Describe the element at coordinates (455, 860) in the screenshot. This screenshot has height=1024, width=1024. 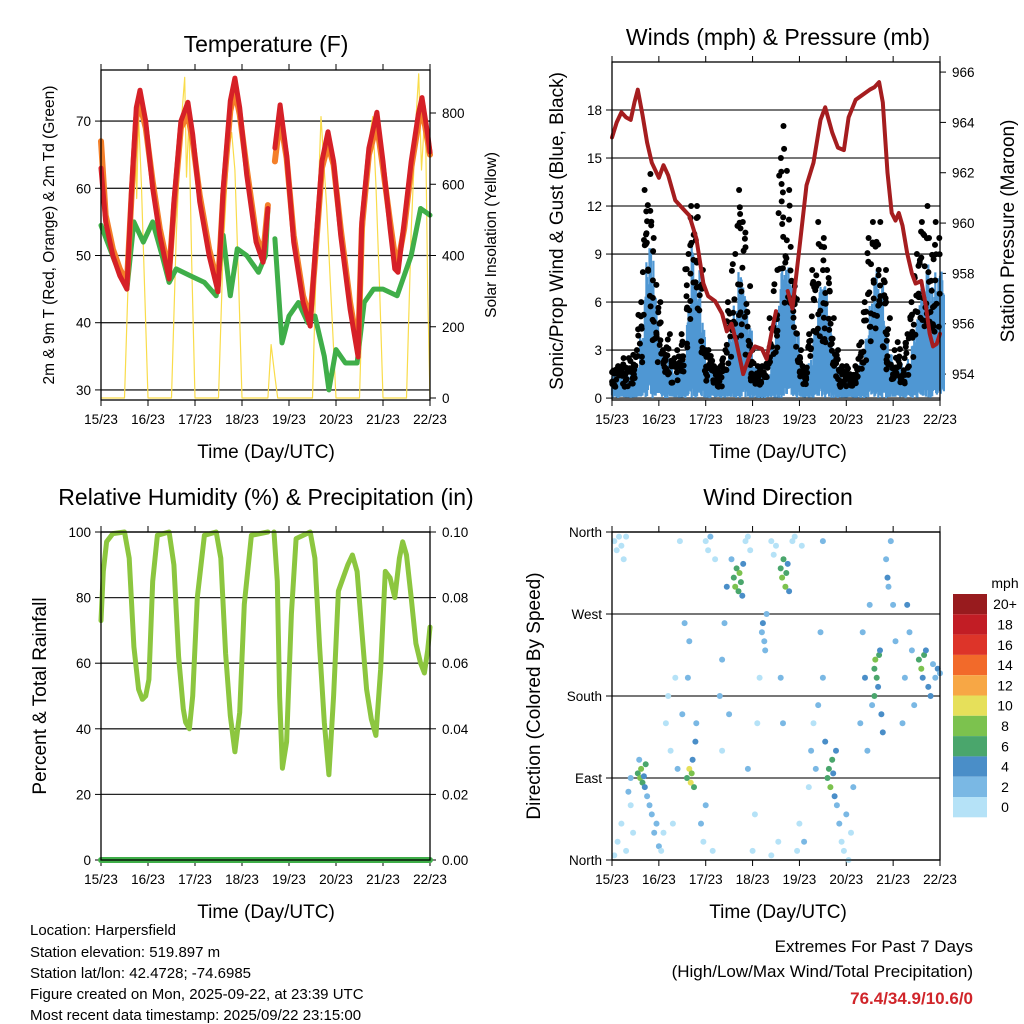
I see `y2-tick-label: 0.00` at that location.